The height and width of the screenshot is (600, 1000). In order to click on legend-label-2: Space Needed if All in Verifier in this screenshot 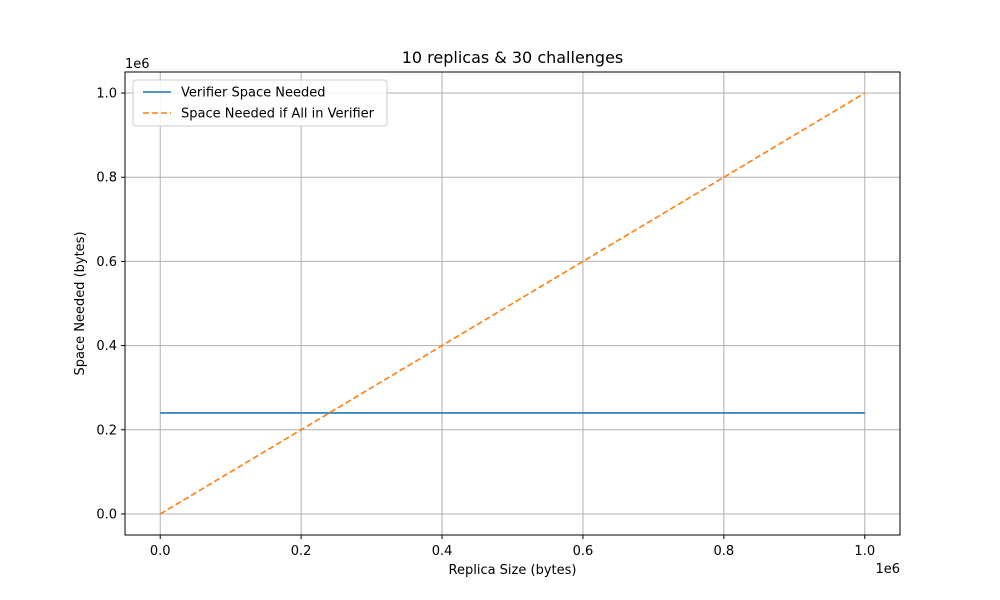, I will do `click(278, 114)`.